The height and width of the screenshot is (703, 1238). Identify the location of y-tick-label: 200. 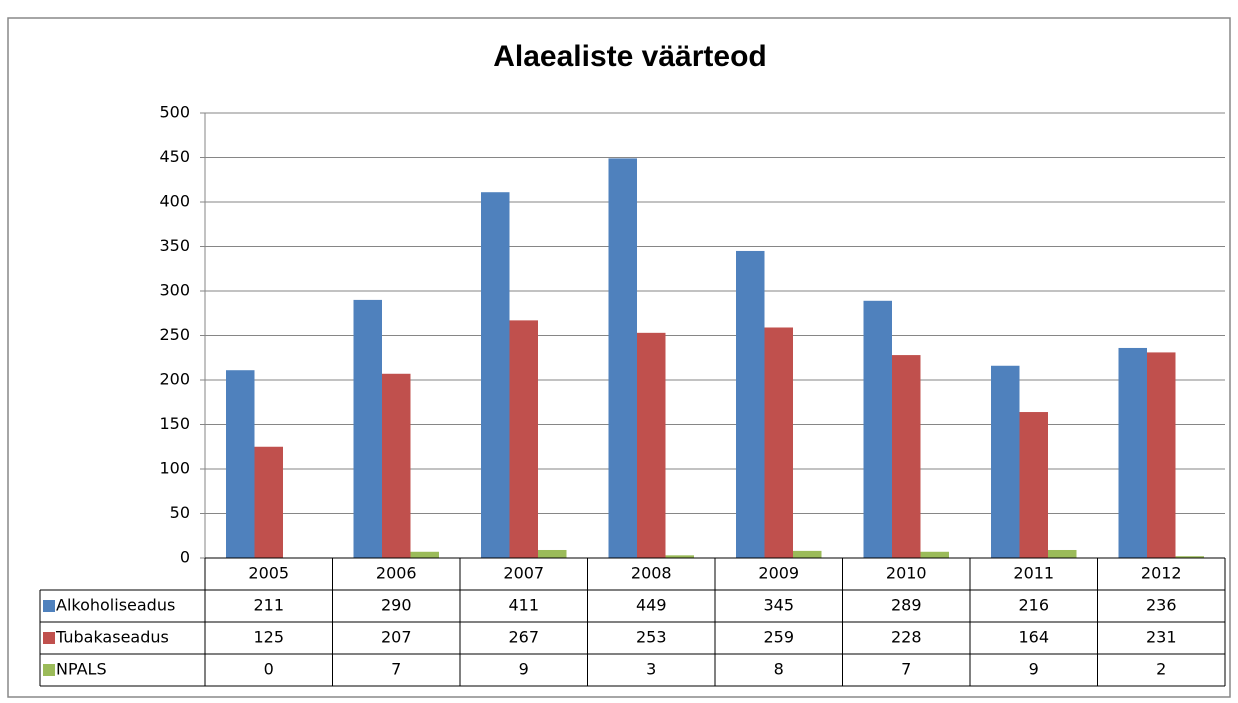
(174, 379).